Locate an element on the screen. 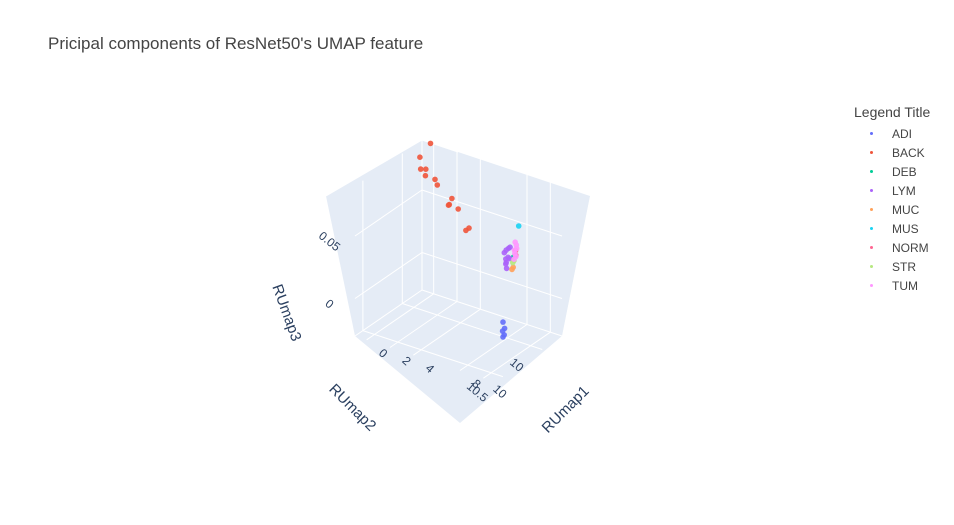  left-side-pane is located at coordinates (374, 238).